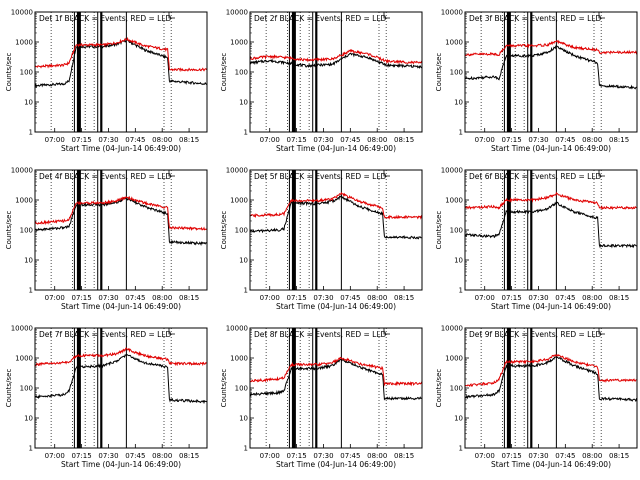  What do you see at coordinates (320, 18) in the screenshot?
I see `panel-title: Det 2f BLACK = Events, RED = LLD` at bounding box center [320, 18].